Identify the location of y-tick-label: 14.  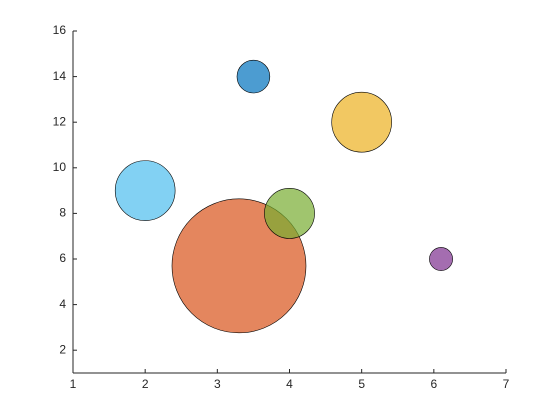
(60, 76).